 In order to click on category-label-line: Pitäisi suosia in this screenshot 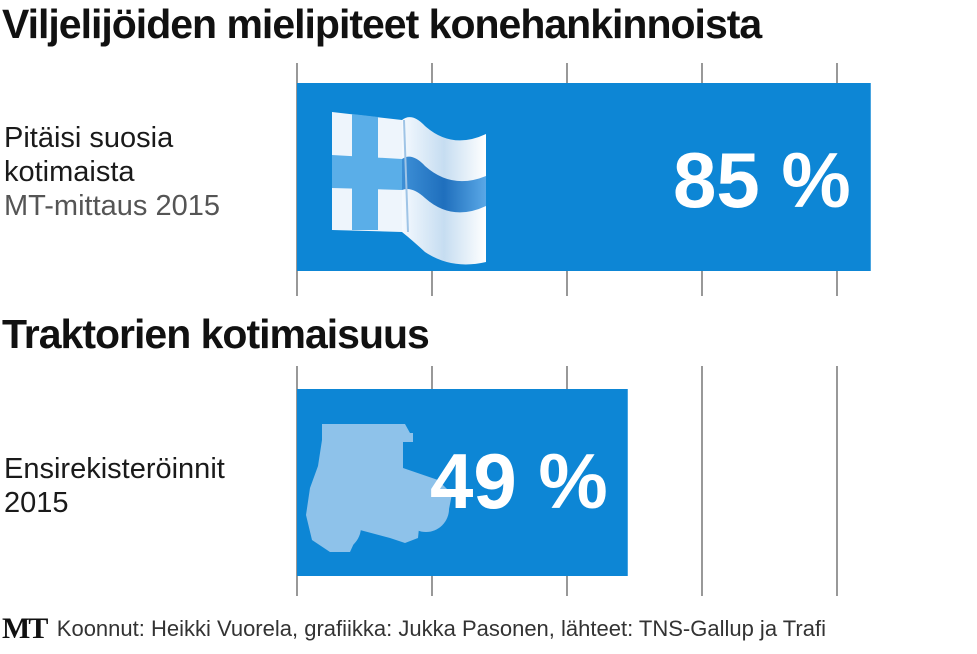, I will do `click(89, 138)`.